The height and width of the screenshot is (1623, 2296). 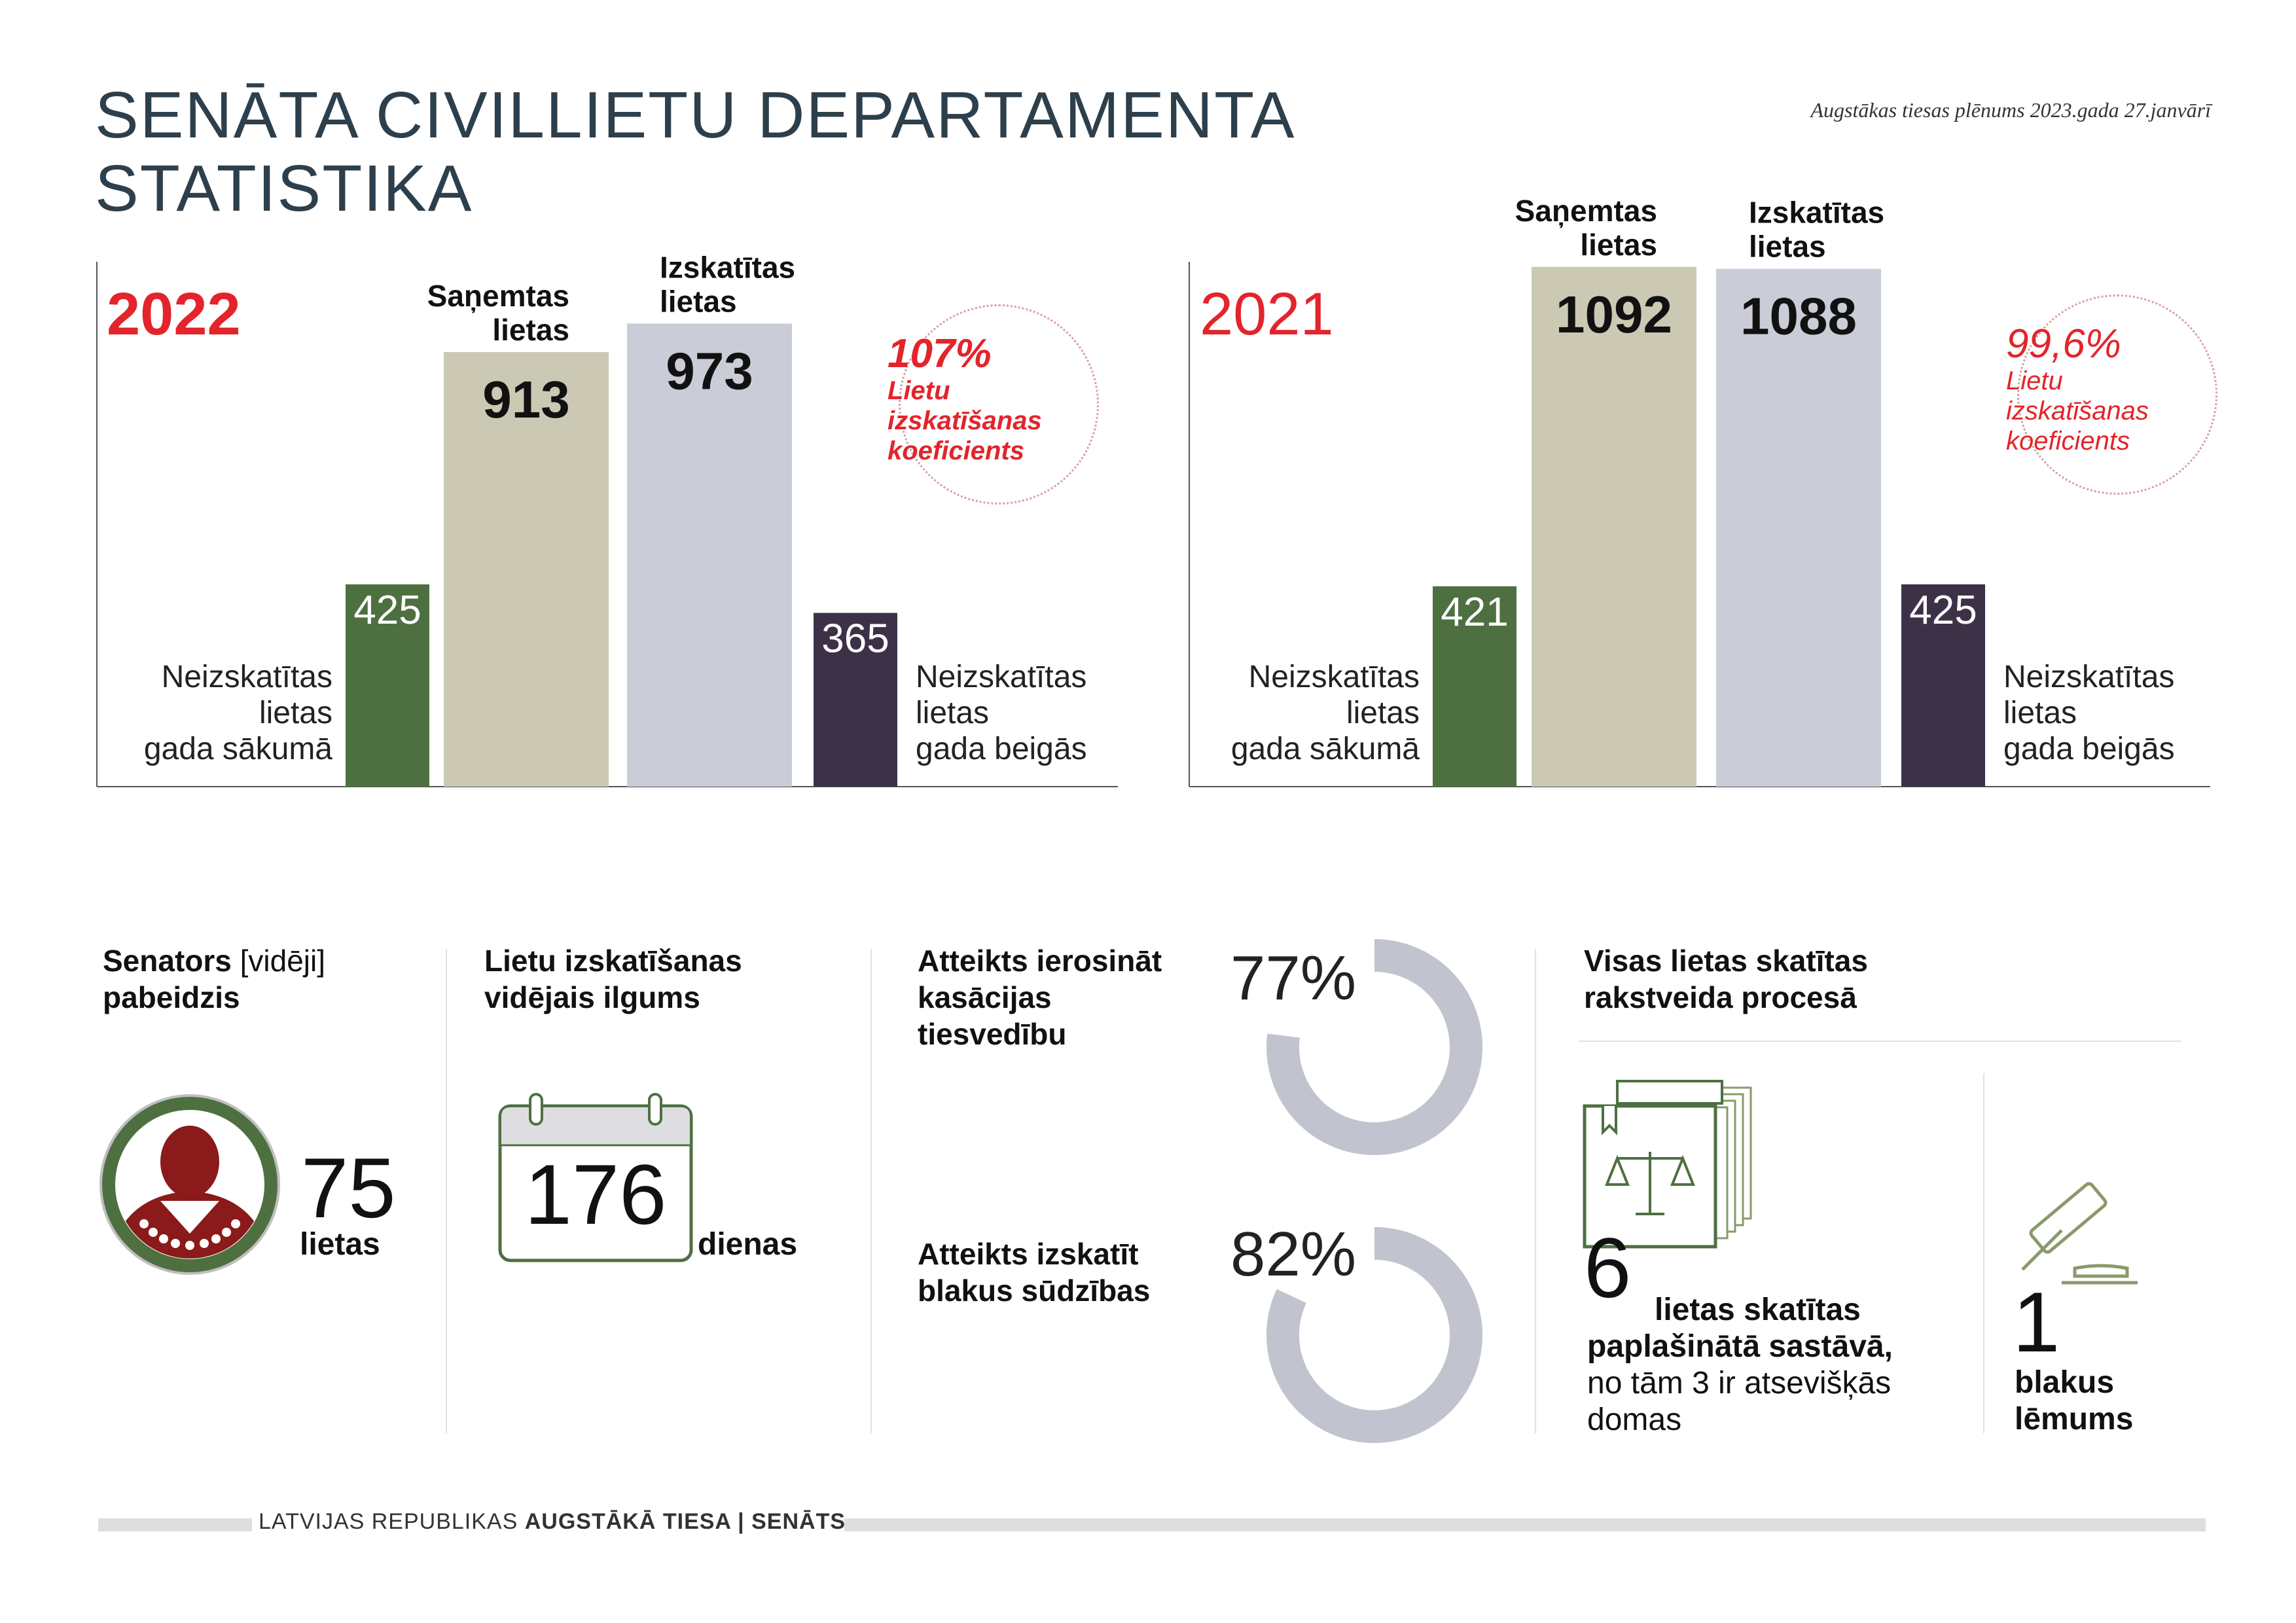 What do you see at coordinates (748, 1244) in the screenshot?
I see `duration-unit: dienas` at bounding box center [748, 1244].